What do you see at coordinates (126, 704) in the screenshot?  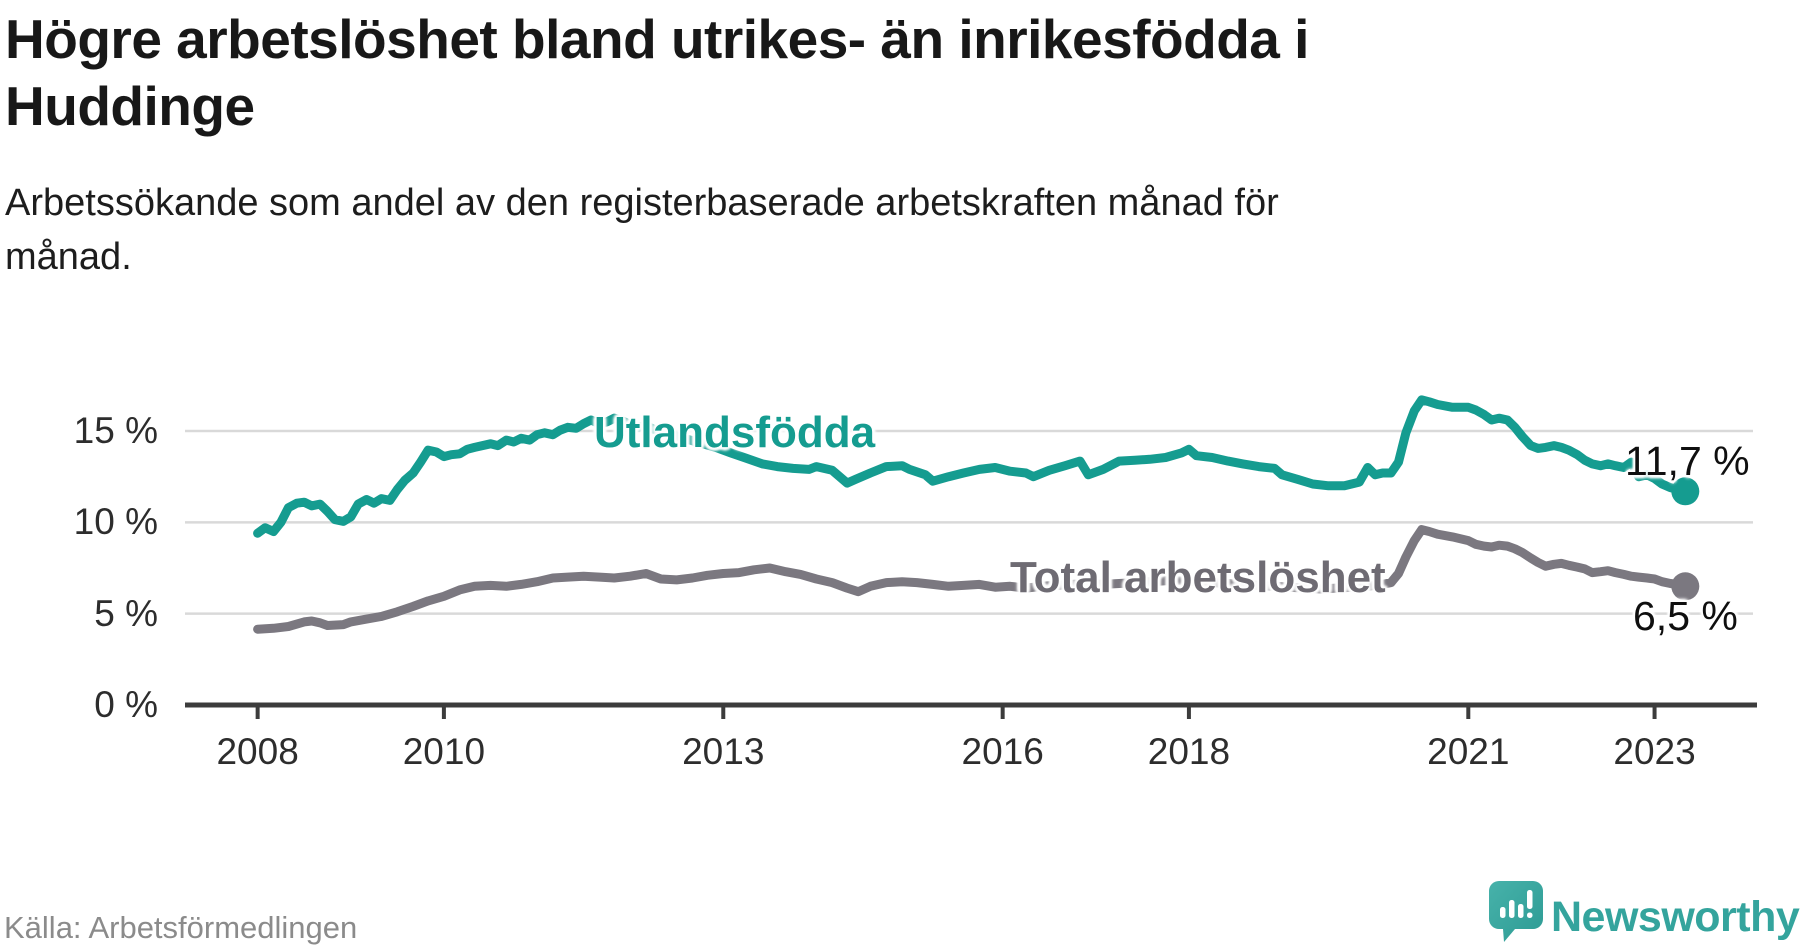 I see `y-axis-label-0: 0 %` at bounding box center [126, 704].